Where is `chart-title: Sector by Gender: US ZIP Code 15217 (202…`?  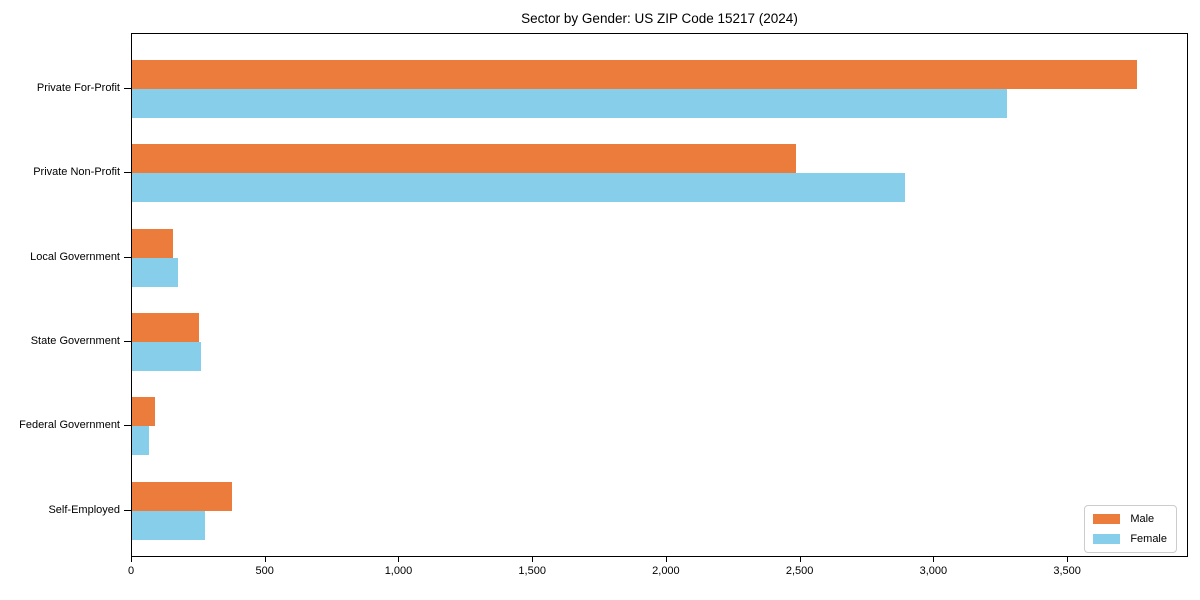 chart-title: Sector by Gender: US ZIP Code 15217 (202… is located at coordinates (659, 18).